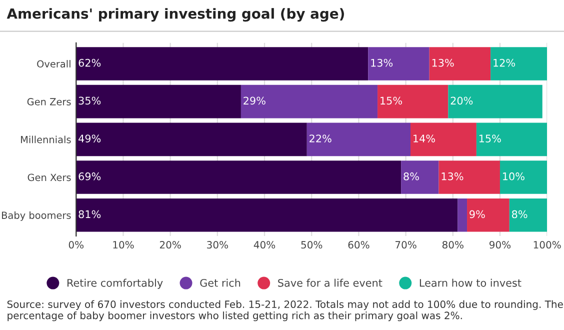  I want to click on y-tick-label: Baby boomers, so click(36, 216).